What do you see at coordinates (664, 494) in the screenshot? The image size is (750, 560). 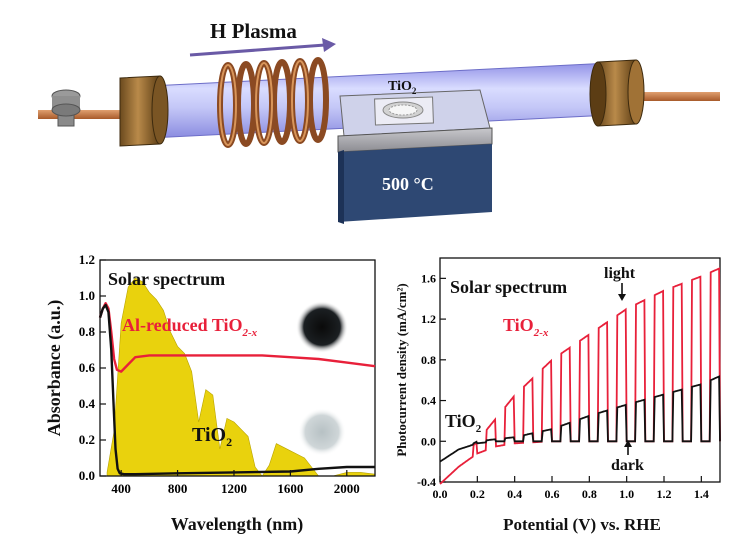 I see `right-x-tick-label: 1.2` at bounding box center [664, 494].